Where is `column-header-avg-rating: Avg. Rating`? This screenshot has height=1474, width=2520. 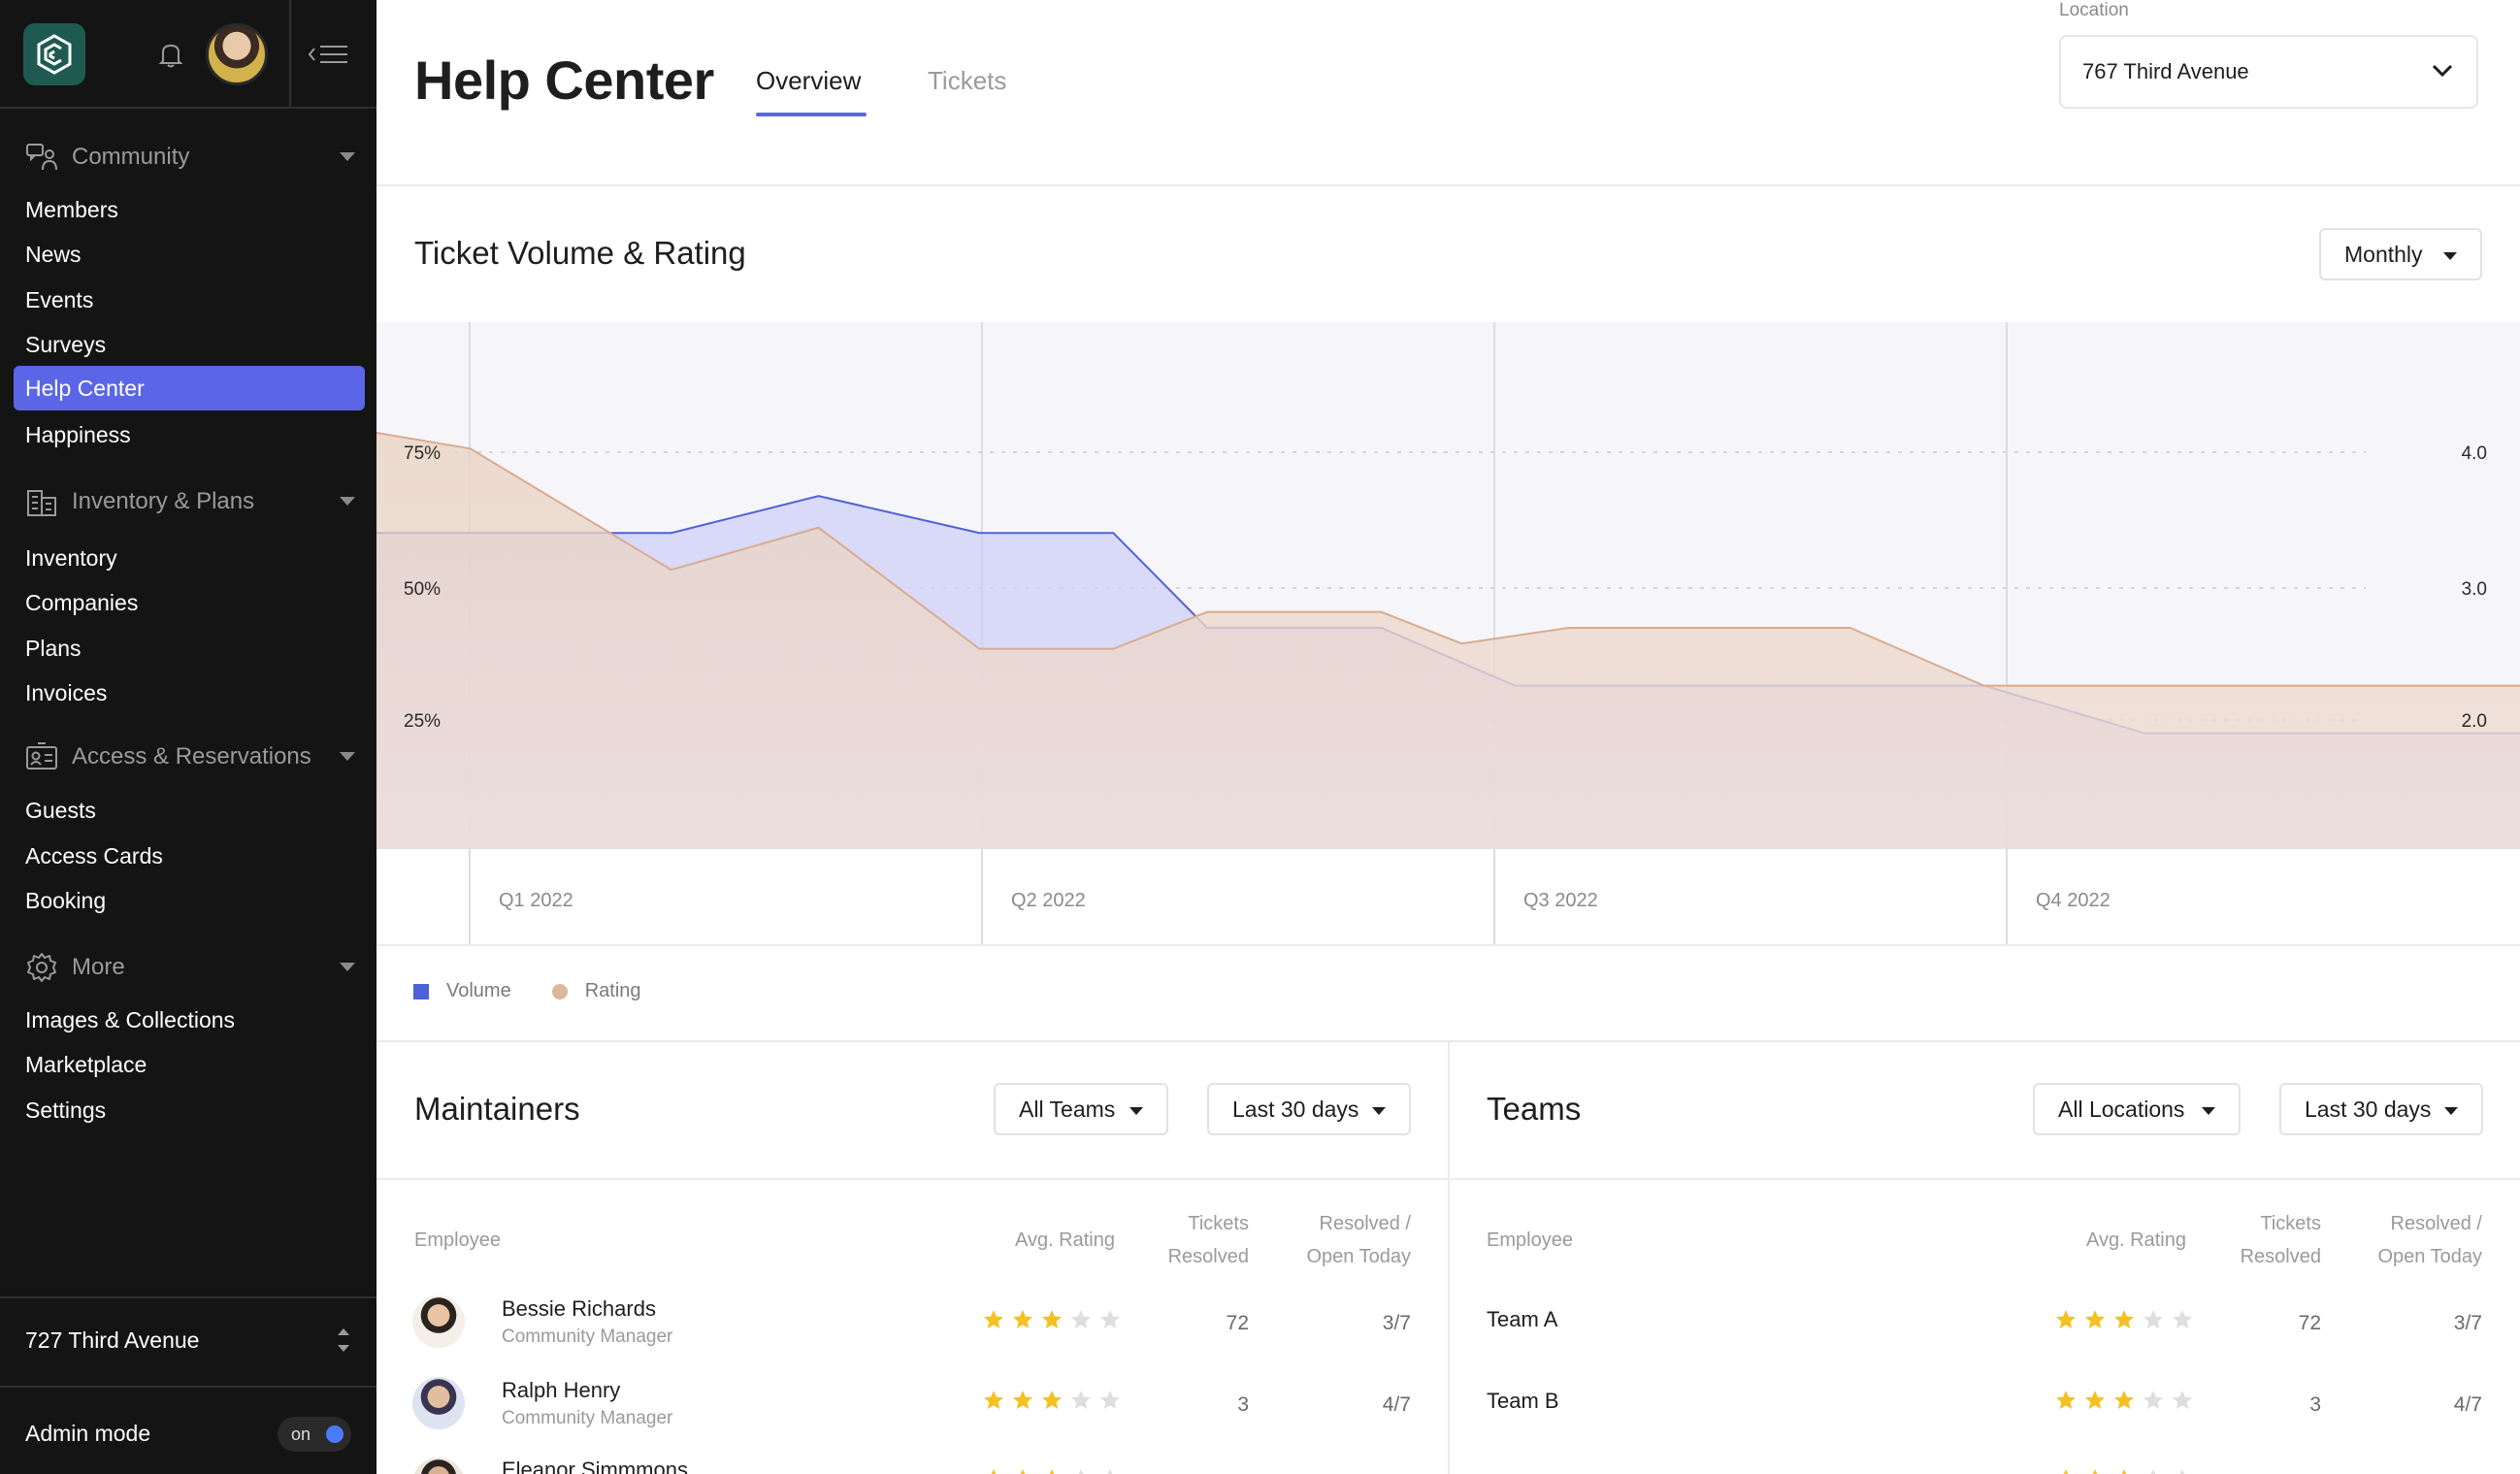 column-header-avg-rating: Avg. Rating is located at coordinates (1064, 1240).